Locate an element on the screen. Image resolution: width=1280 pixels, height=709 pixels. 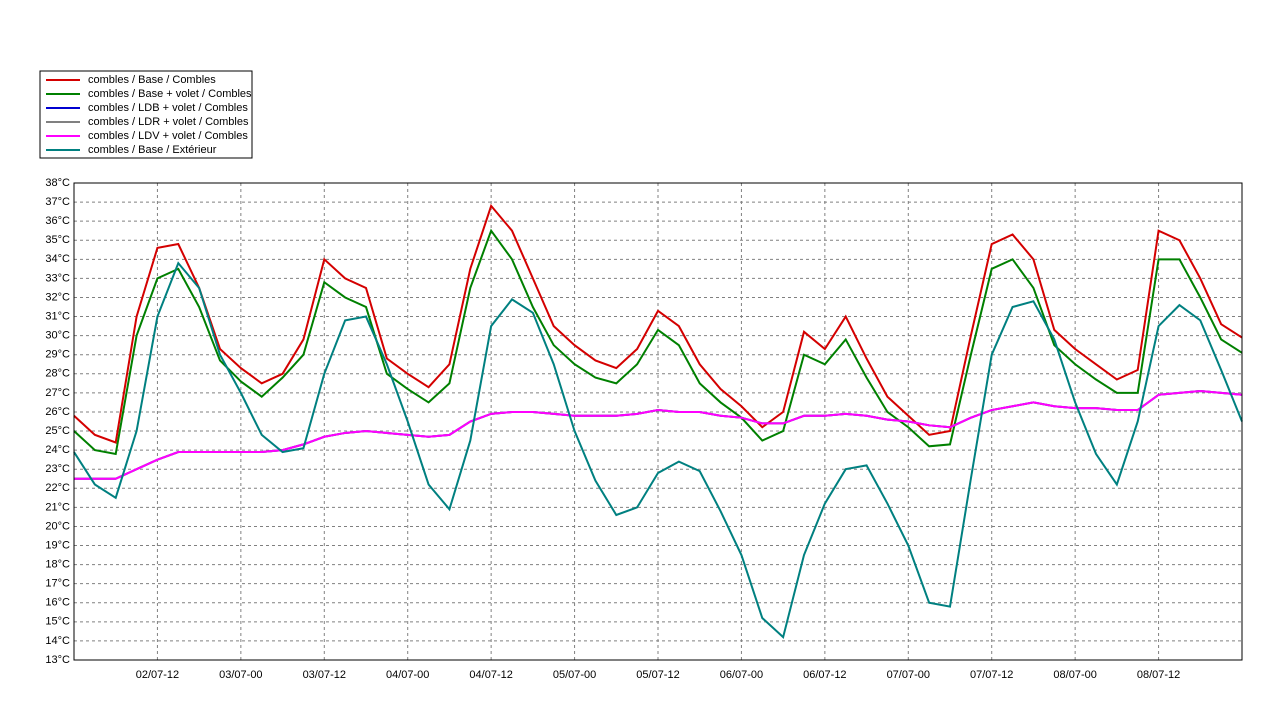
y-tick-label: 26°C is located at coordinates (57, 412).